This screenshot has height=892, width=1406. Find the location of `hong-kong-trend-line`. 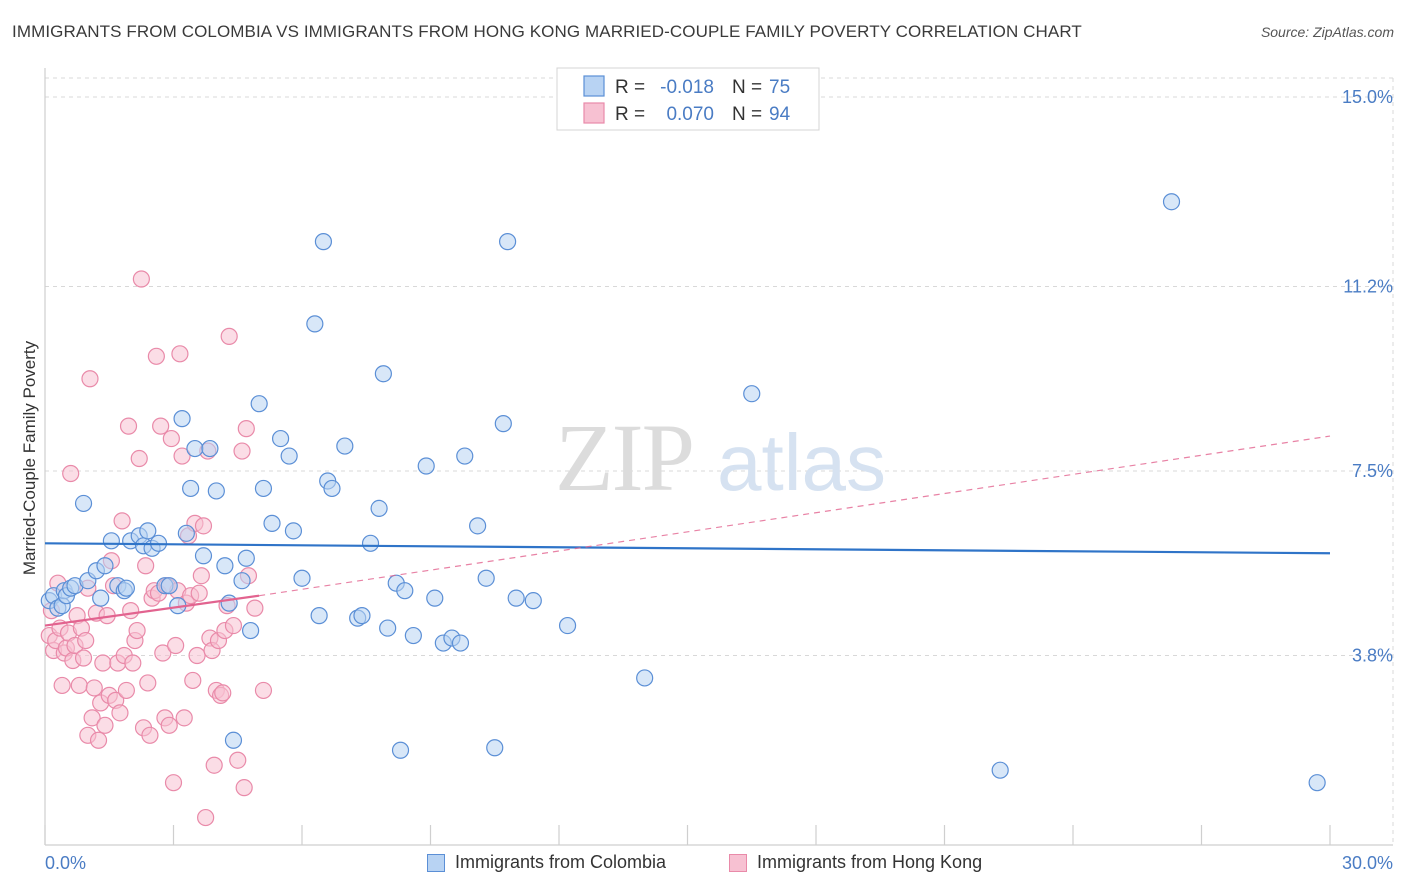

hong-kong-trend-line is located at coordinates (152, 610).